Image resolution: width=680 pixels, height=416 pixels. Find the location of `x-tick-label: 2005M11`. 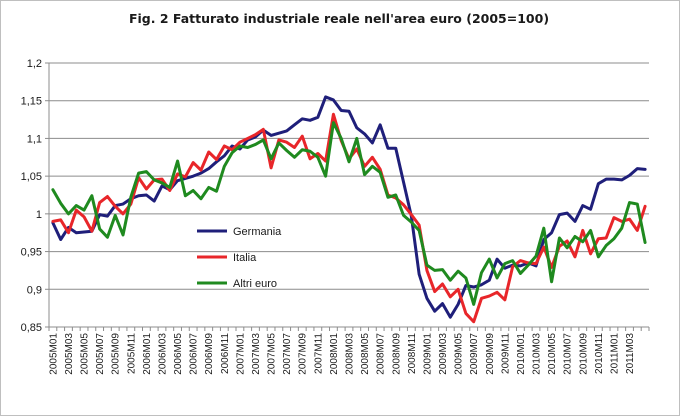

x-tick-label: 2005M11 is located at coordinates (131, 353).